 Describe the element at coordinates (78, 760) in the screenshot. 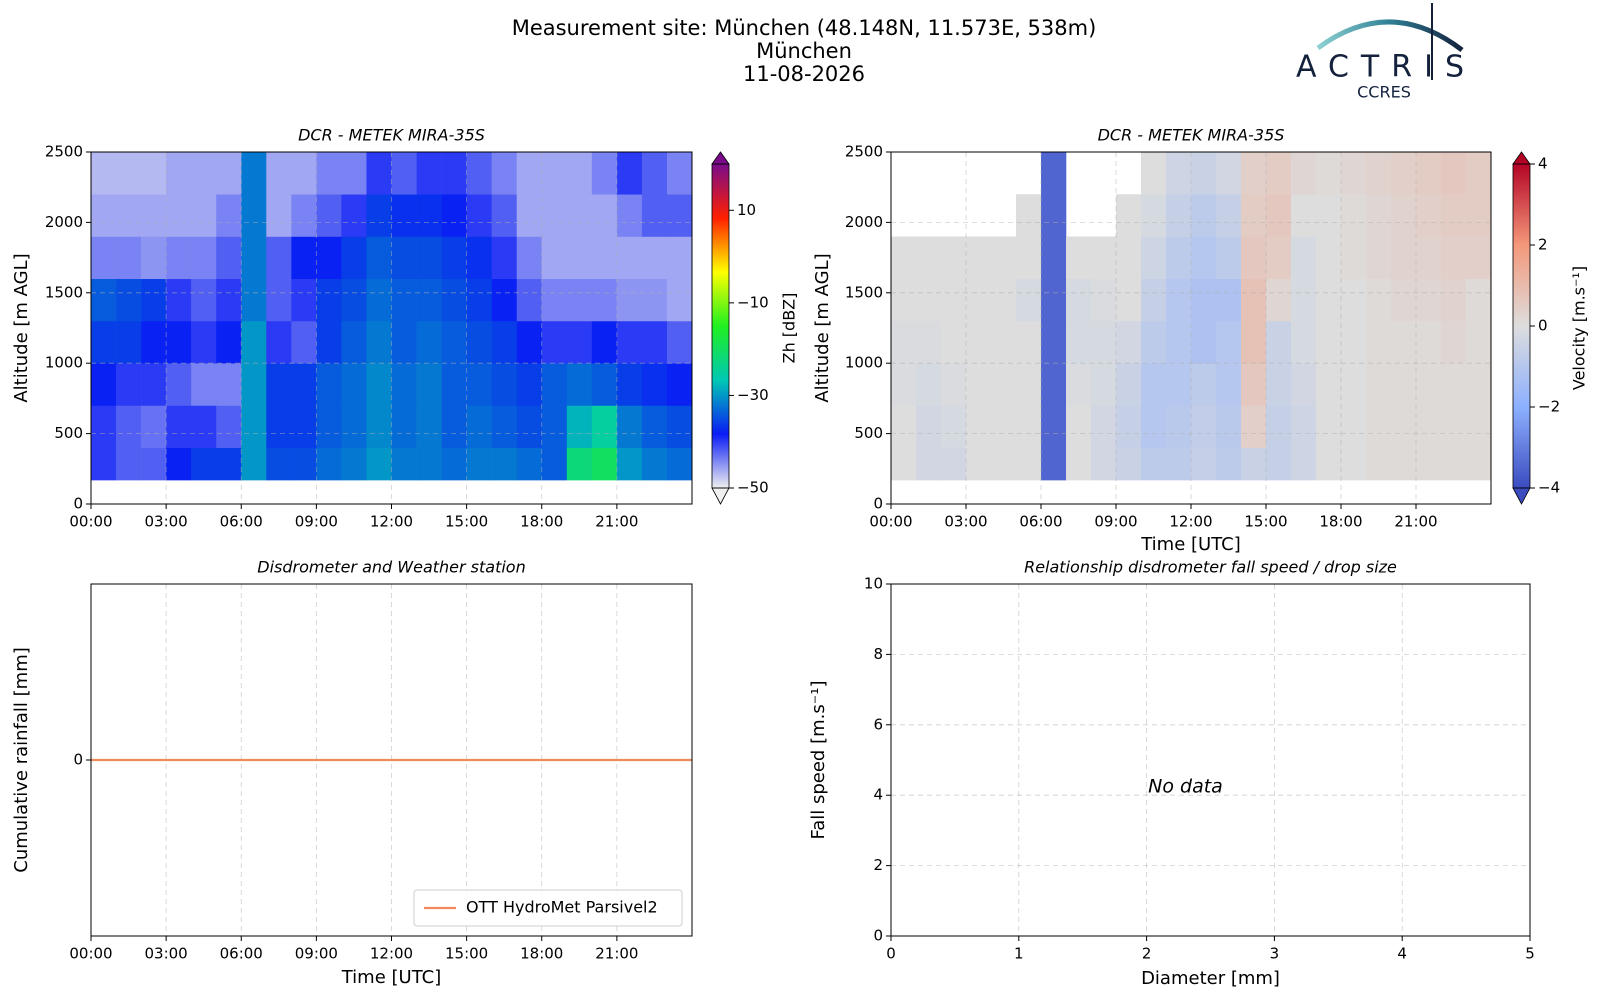

I see `y-tick-label: 0` at that location.